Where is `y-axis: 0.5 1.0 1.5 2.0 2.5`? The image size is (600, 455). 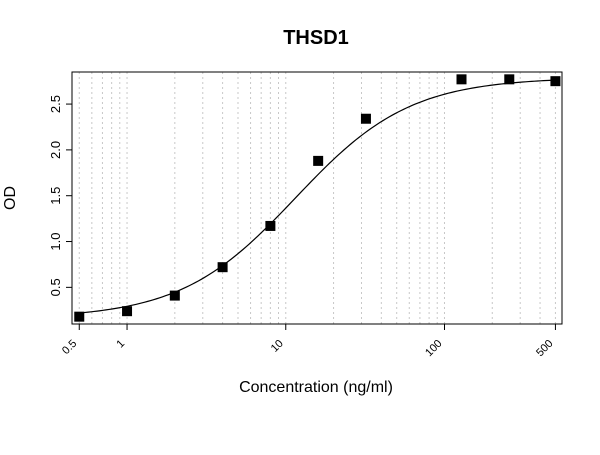 y-axis: 0.5 1.0 1.5 2.0 2.5 is located at coordinates (60, 195).